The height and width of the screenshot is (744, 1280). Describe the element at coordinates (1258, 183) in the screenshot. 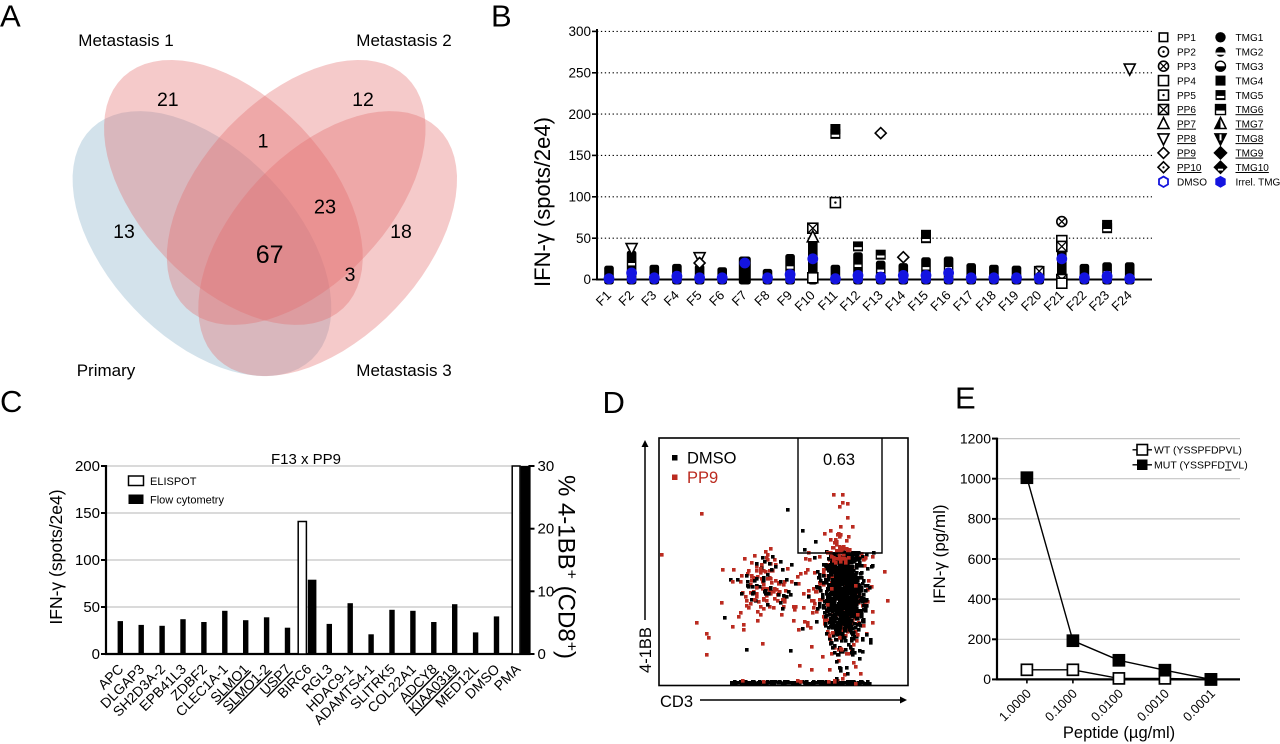

I see `svg-text: Irrel. TMG` at that location.